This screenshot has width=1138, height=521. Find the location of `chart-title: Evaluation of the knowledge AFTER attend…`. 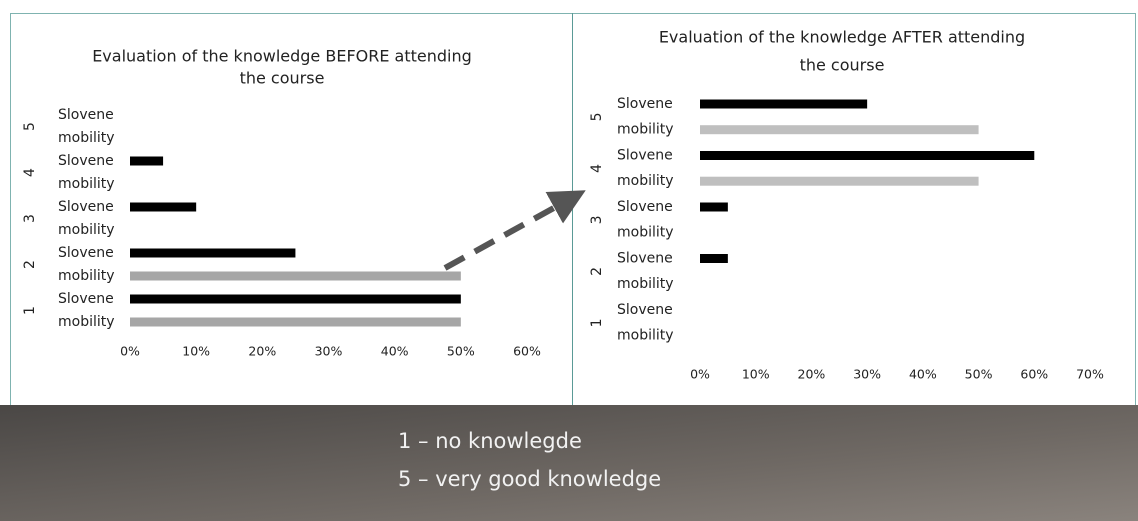

chart-title: Evaluation of the knowledge AFTER attend… is located at coordinates (842, 37).